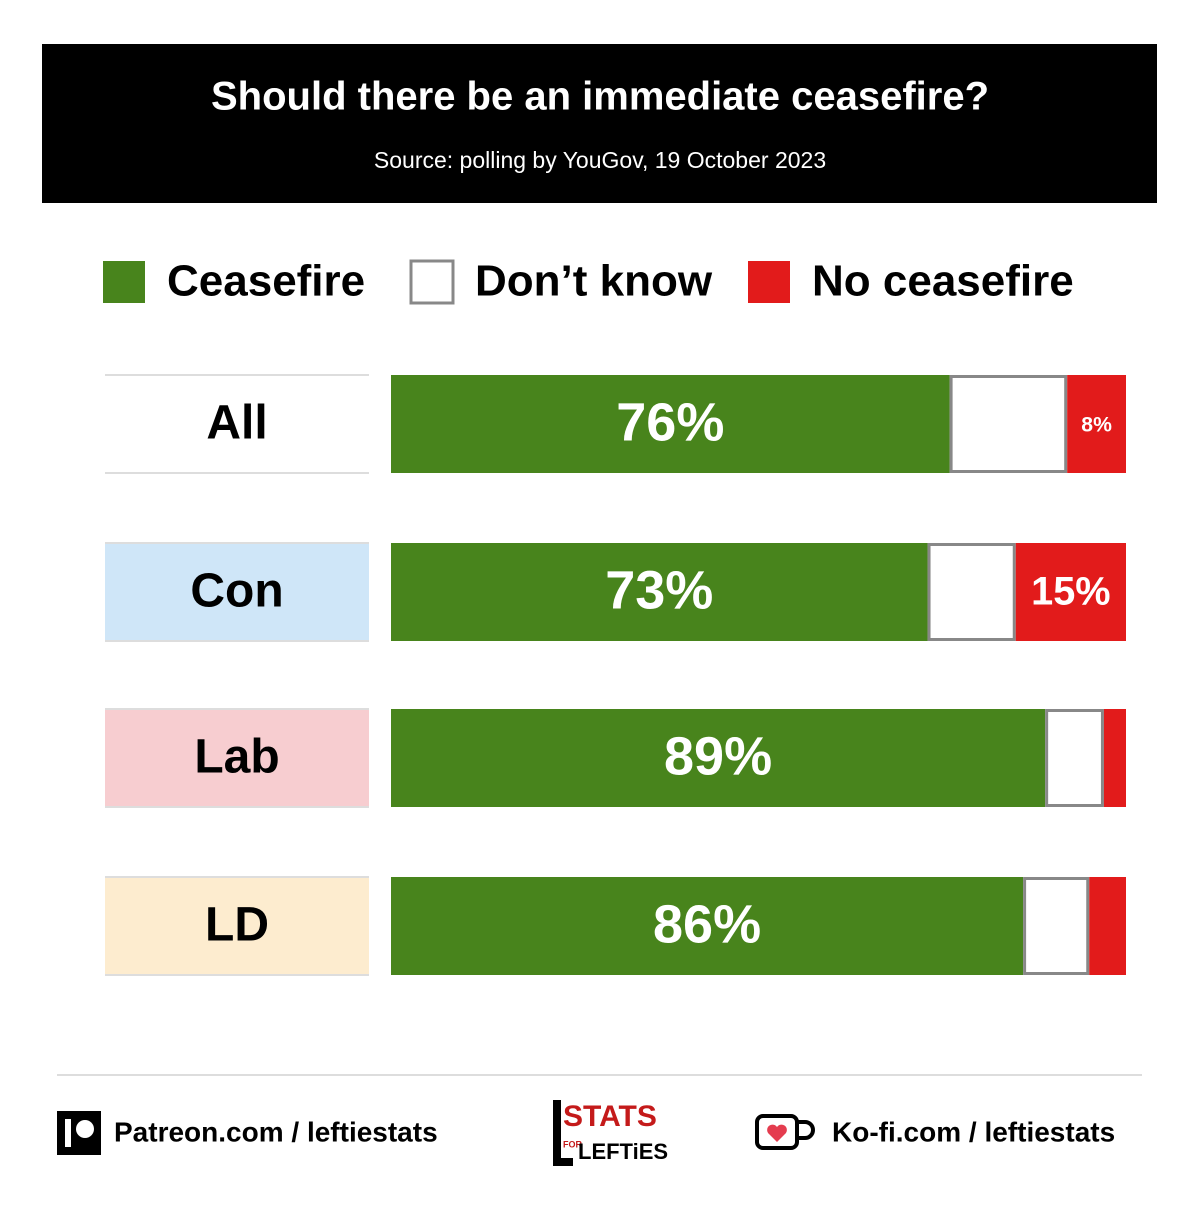 The height and width of the screenshot is (1205, 1200). What do you see at coordinates (594, 281) in the screenshot?
I see `legend-label: Don’t know` at bounding box center [594, 281].